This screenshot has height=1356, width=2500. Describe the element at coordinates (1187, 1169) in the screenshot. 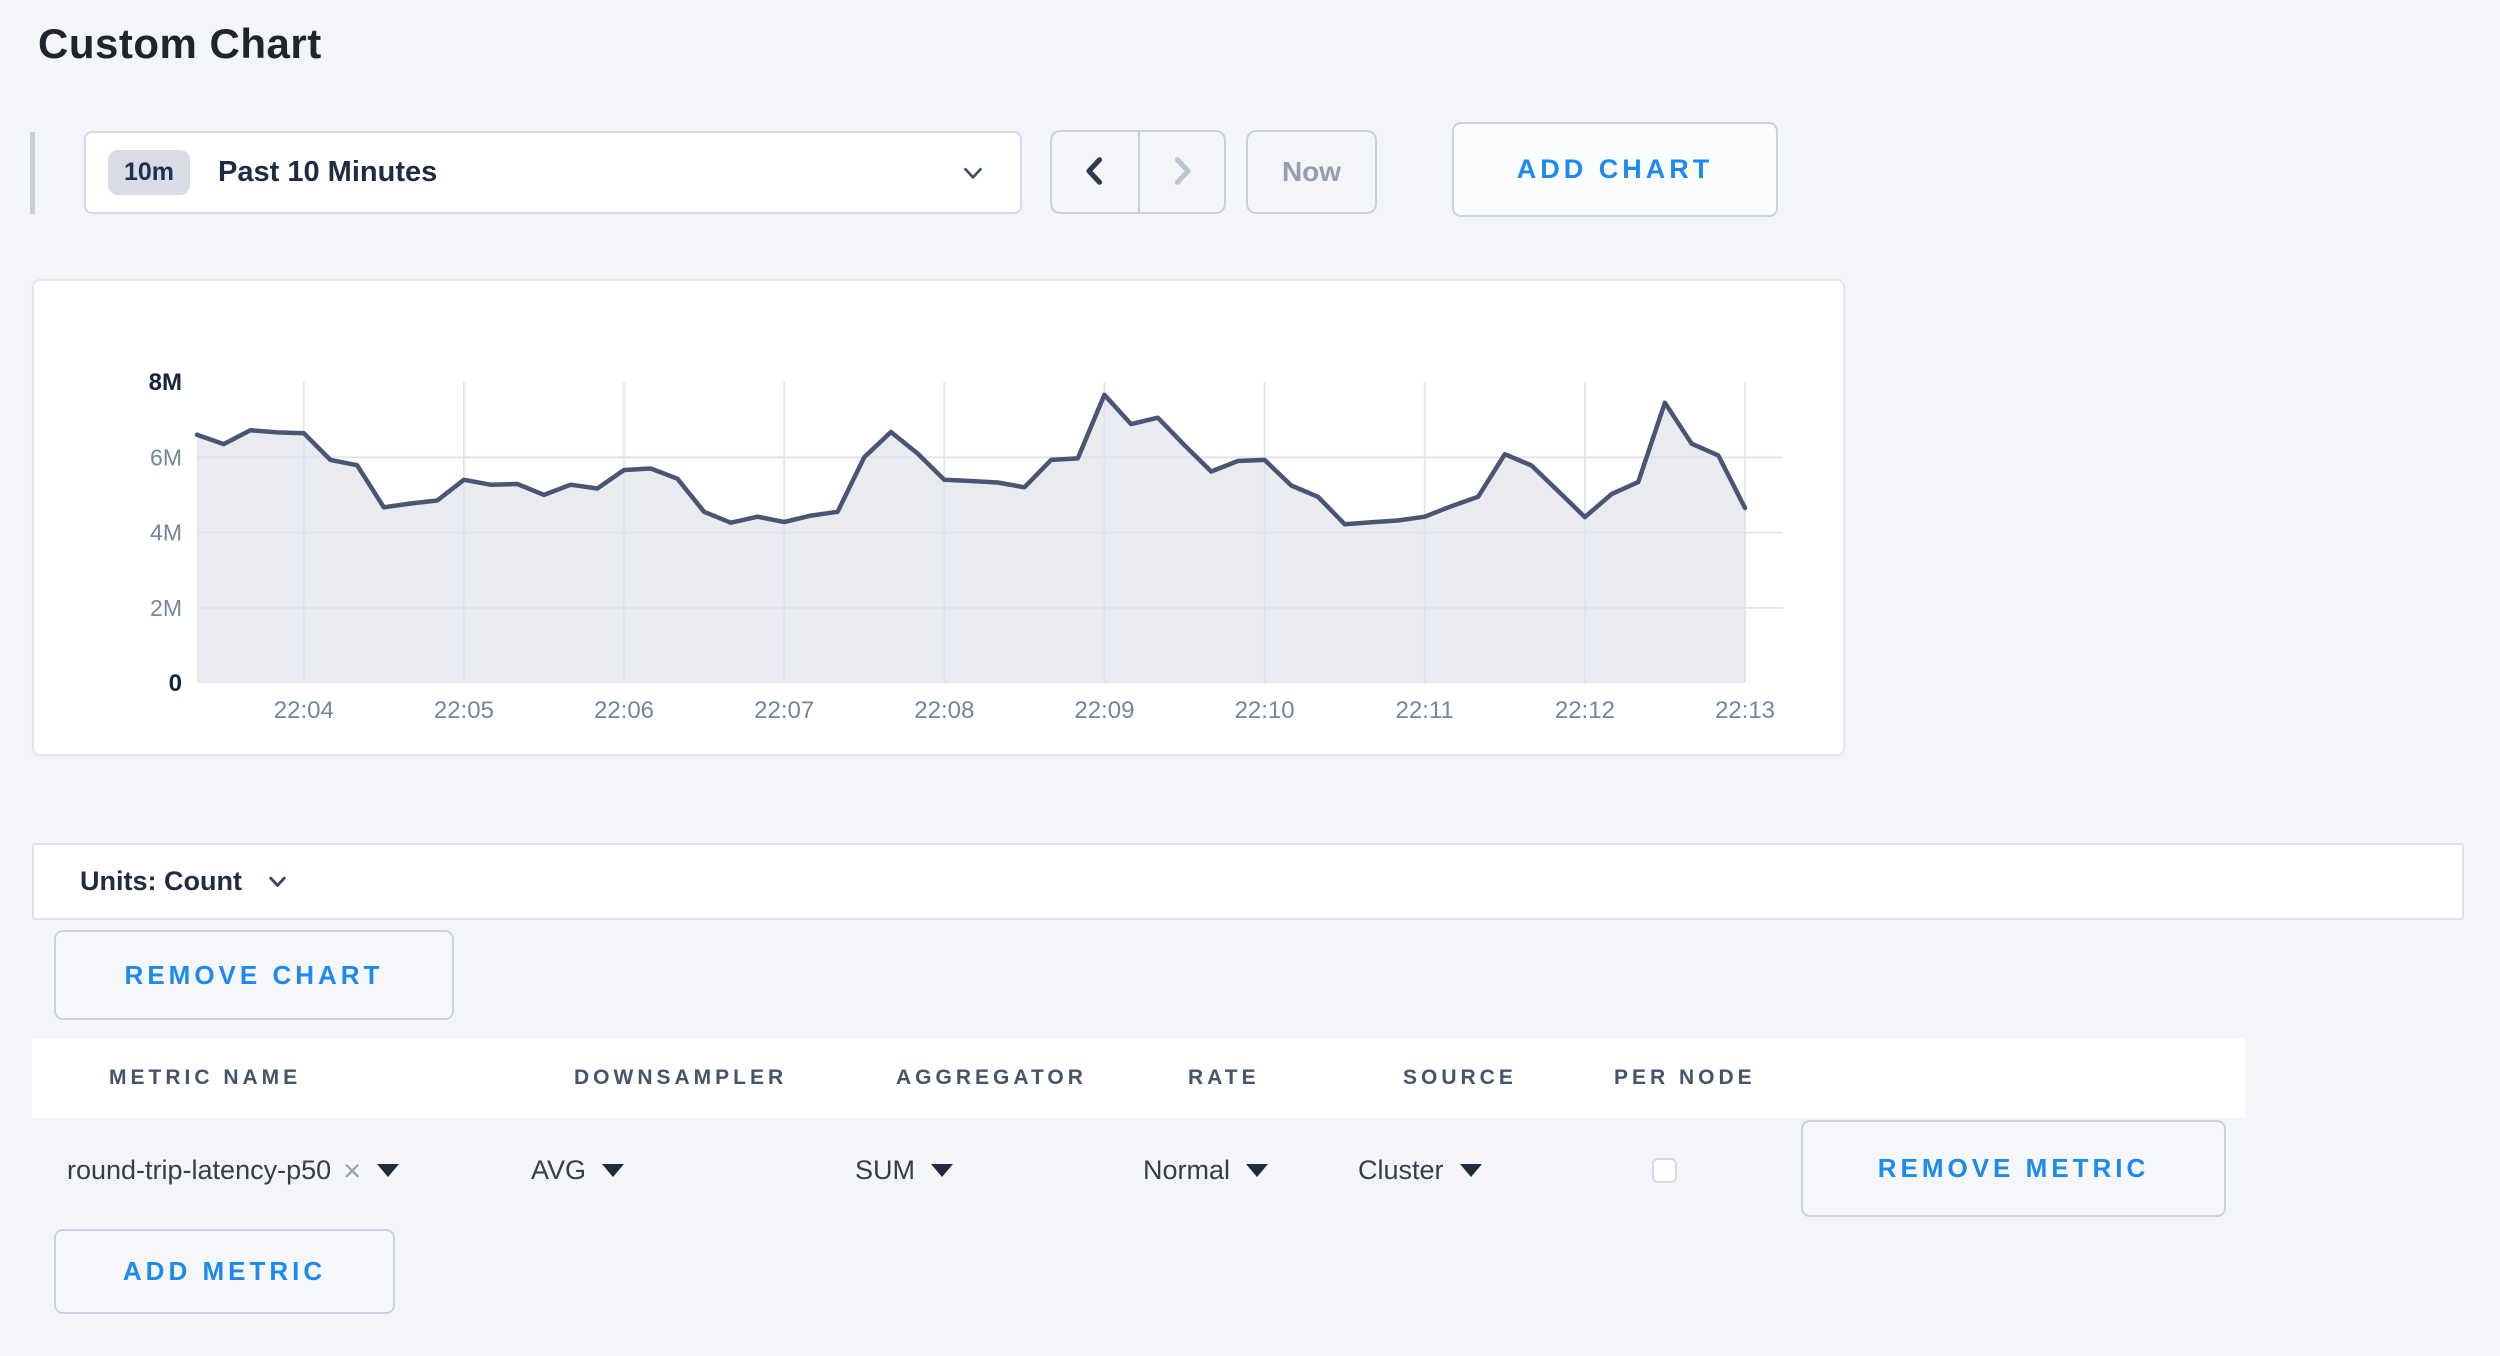

I see `rate-value: Normal` at that location.